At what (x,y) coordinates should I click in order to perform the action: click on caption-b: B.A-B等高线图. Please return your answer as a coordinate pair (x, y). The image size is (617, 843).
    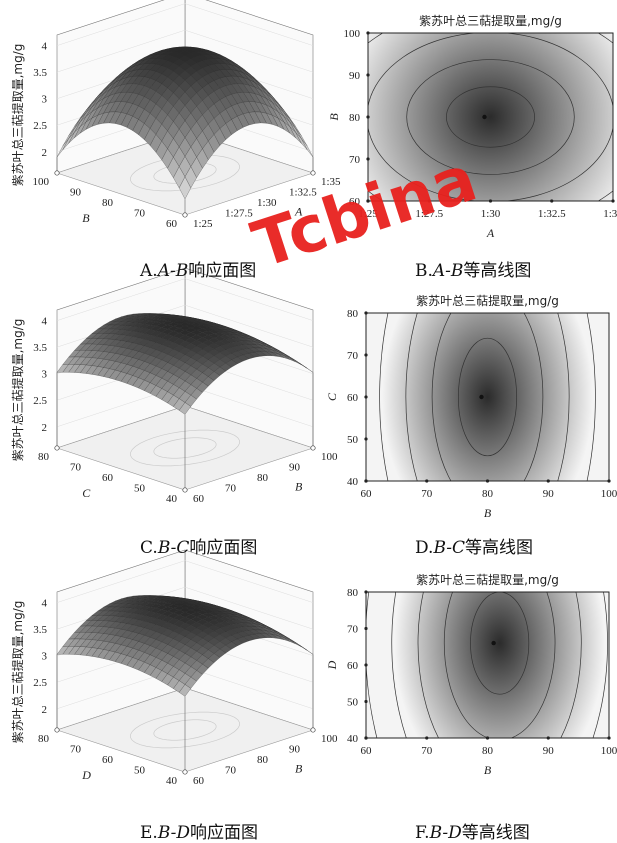
    Looking at the image, I should click on (473, 268).